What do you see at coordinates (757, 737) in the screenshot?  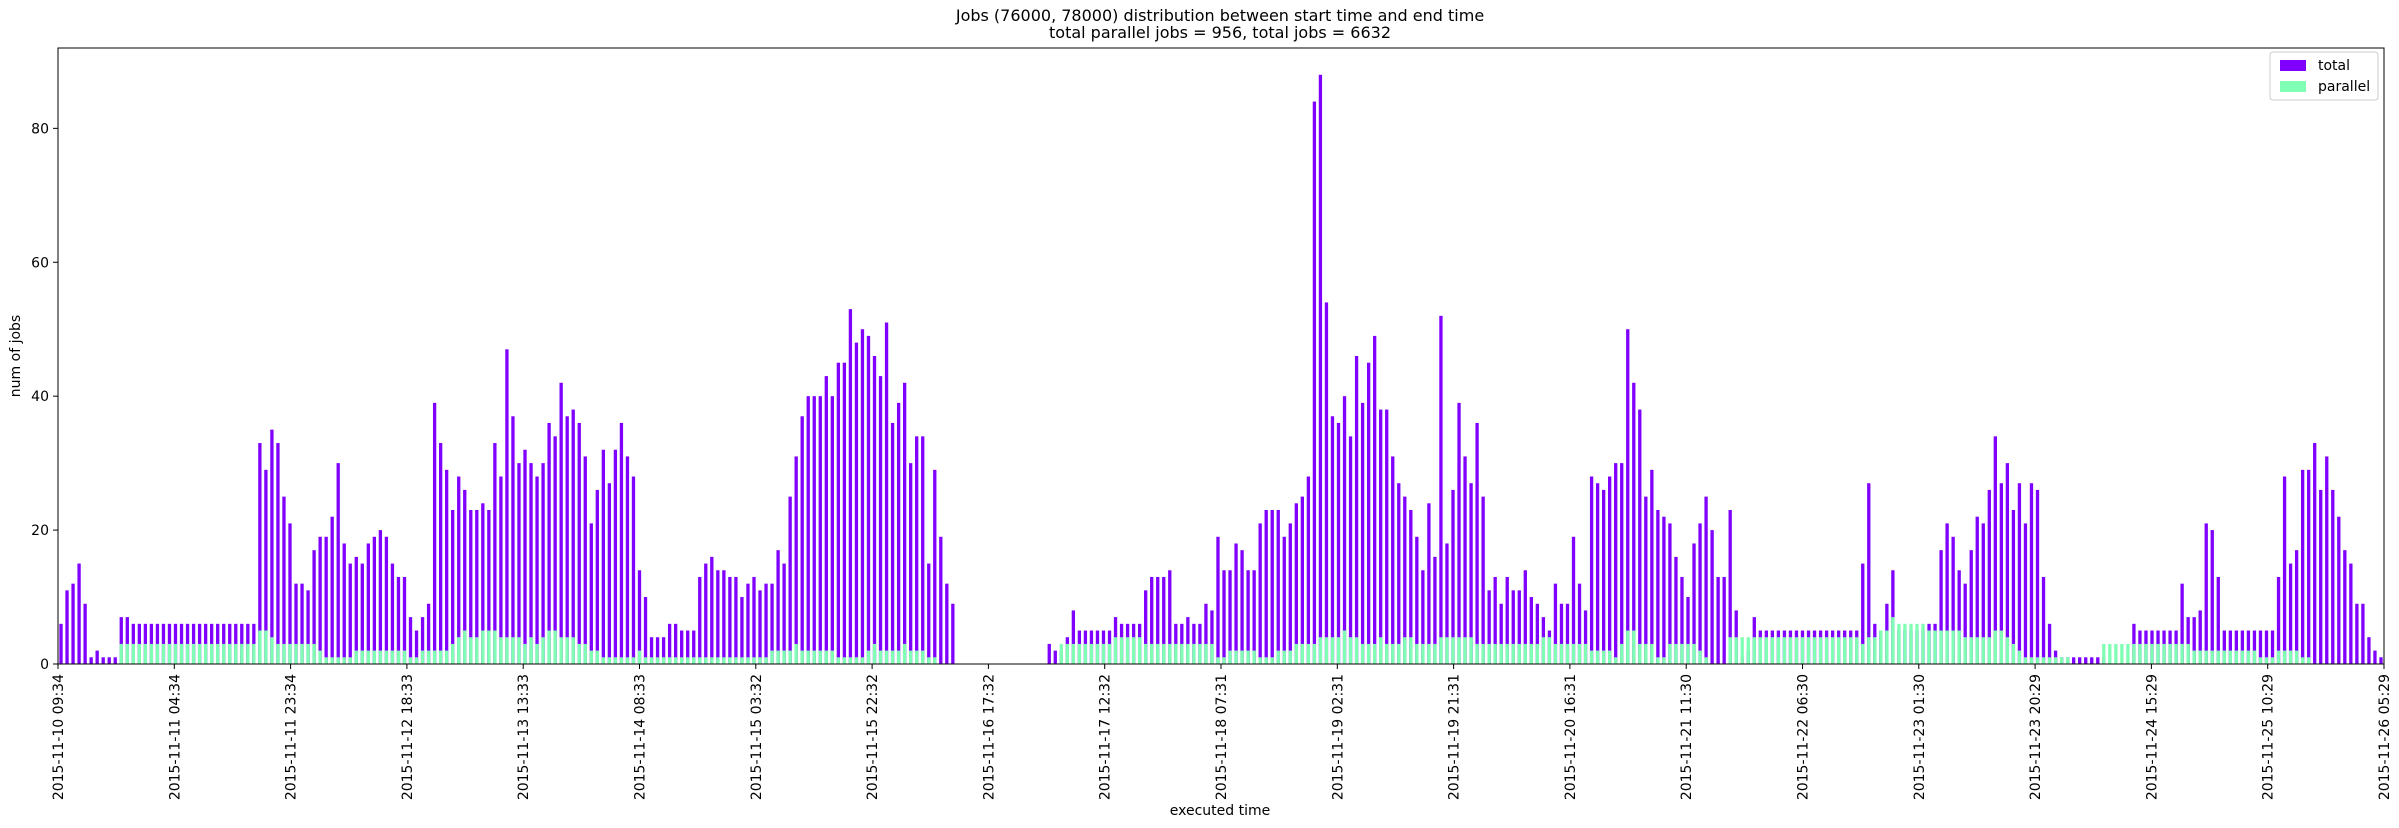 I see `x-tick-label: 2015-11-15 03:32` at bounding box center [757, 737].